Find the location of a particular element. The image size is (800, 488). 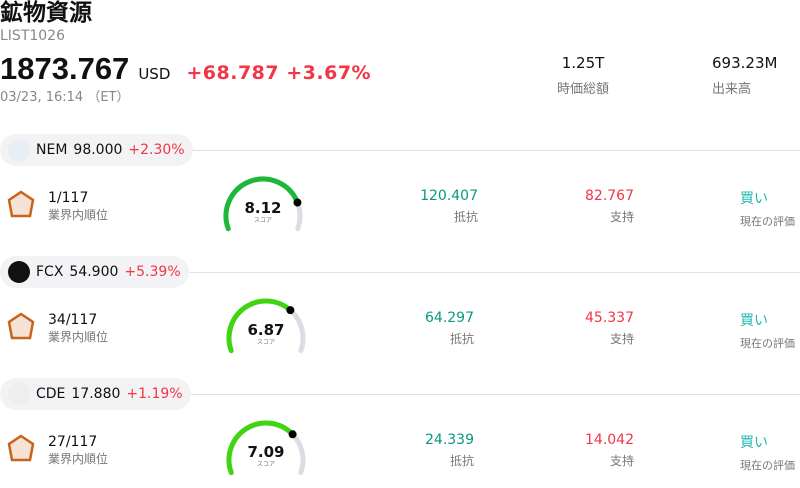

stock-price: 98.000 is located at coordinates (98, 150).